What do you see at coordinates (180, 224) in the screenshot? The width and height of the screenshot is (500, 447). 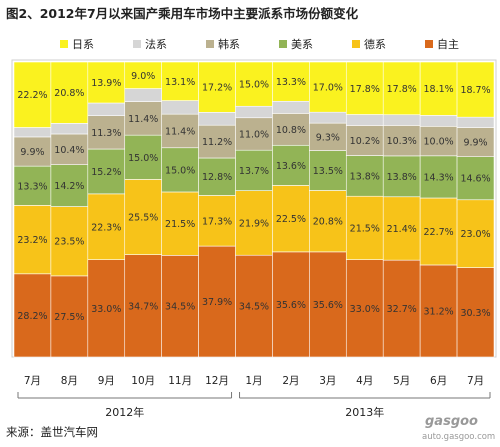 I see `data-label-series-1-4: 21.5%` at bounding box center [180, 224].